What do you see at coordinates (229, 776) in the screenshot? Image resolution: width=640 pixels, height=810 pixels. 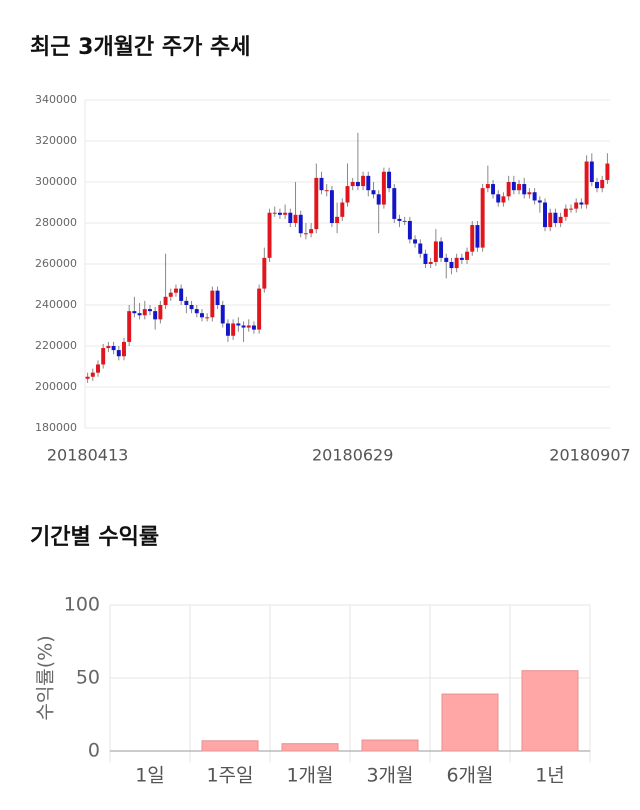 I see `x-tick-label: 1주일` at bounding box center [229, 776].